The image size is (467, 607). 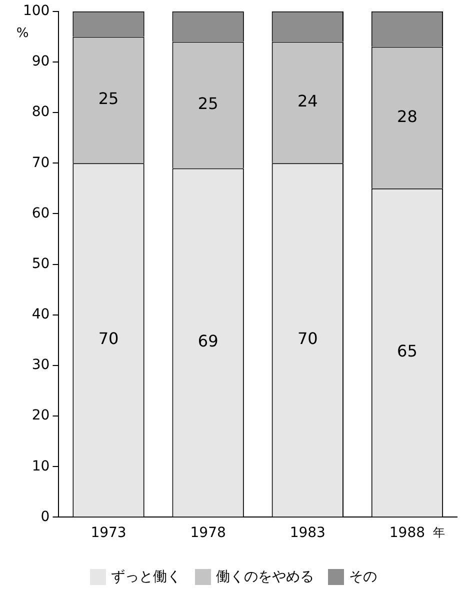 What do you see at coordinates (407, 533) in the screenshot?
I see `x-tick-label: 1988` at bounding box center [407, 533].